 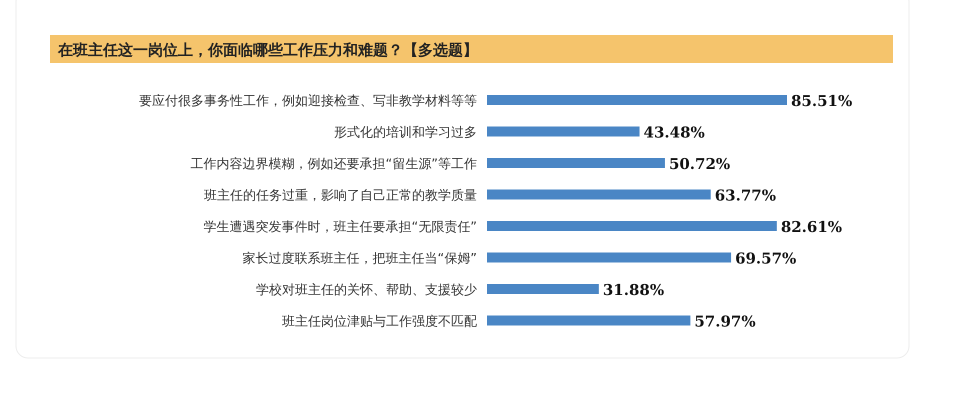 I want to click on data-label: 50.72%, so click(x=699, y=164).